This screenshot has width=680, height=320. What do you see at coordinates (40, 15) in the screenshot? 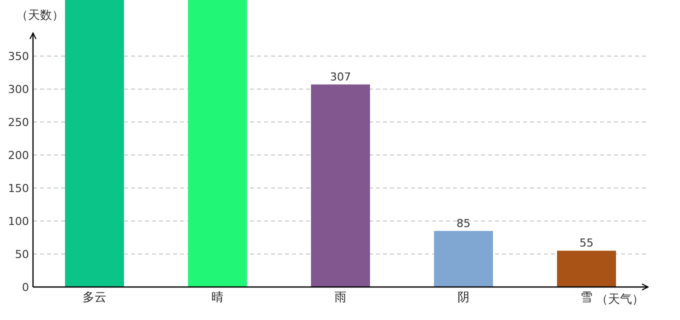
I see `y-axis-title: （天数）` at bounding box center [40, 15].